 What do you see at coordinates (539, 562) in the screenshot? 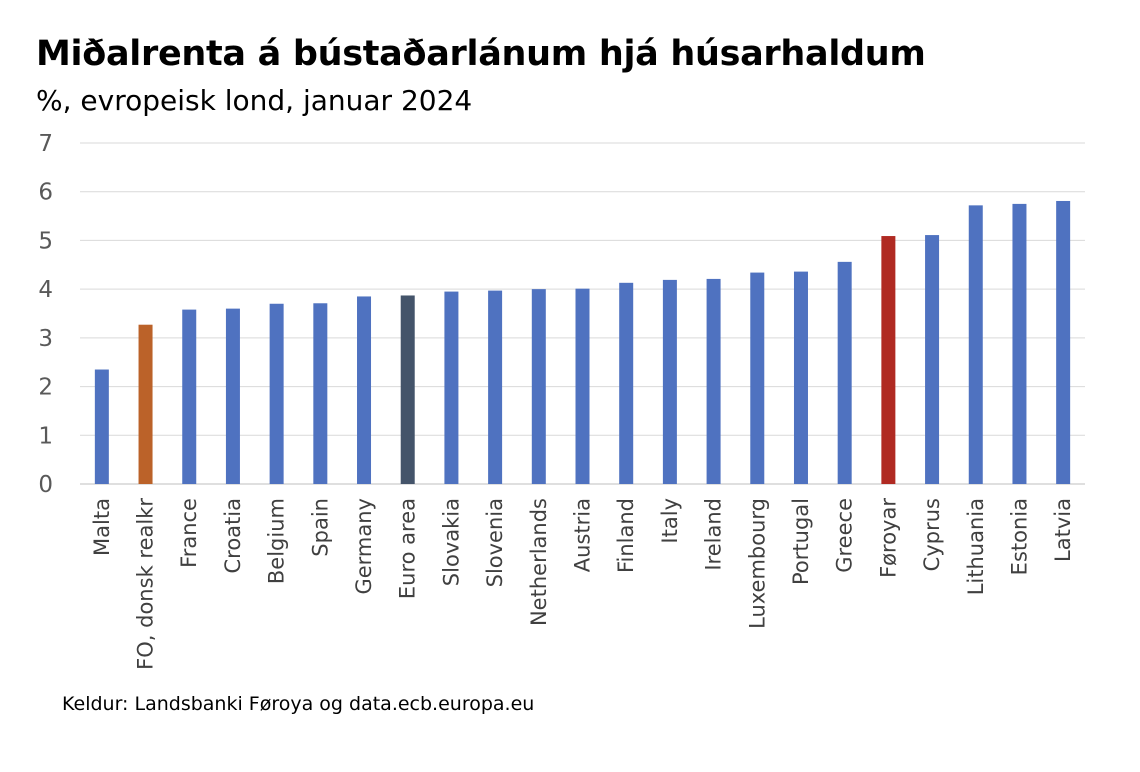
I see `x-category-label: Netherlands` at bounding box center [539, 562].